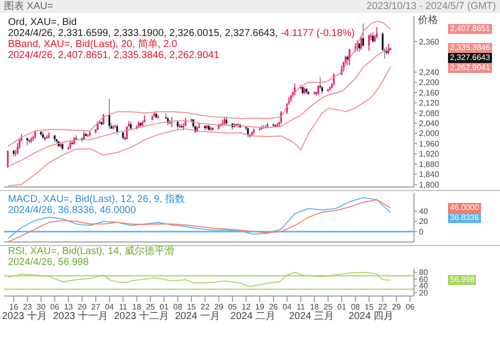 The height and width of the screenshot is (340, 500). I want to click on x-tick-label: 23, so click(27, 307).